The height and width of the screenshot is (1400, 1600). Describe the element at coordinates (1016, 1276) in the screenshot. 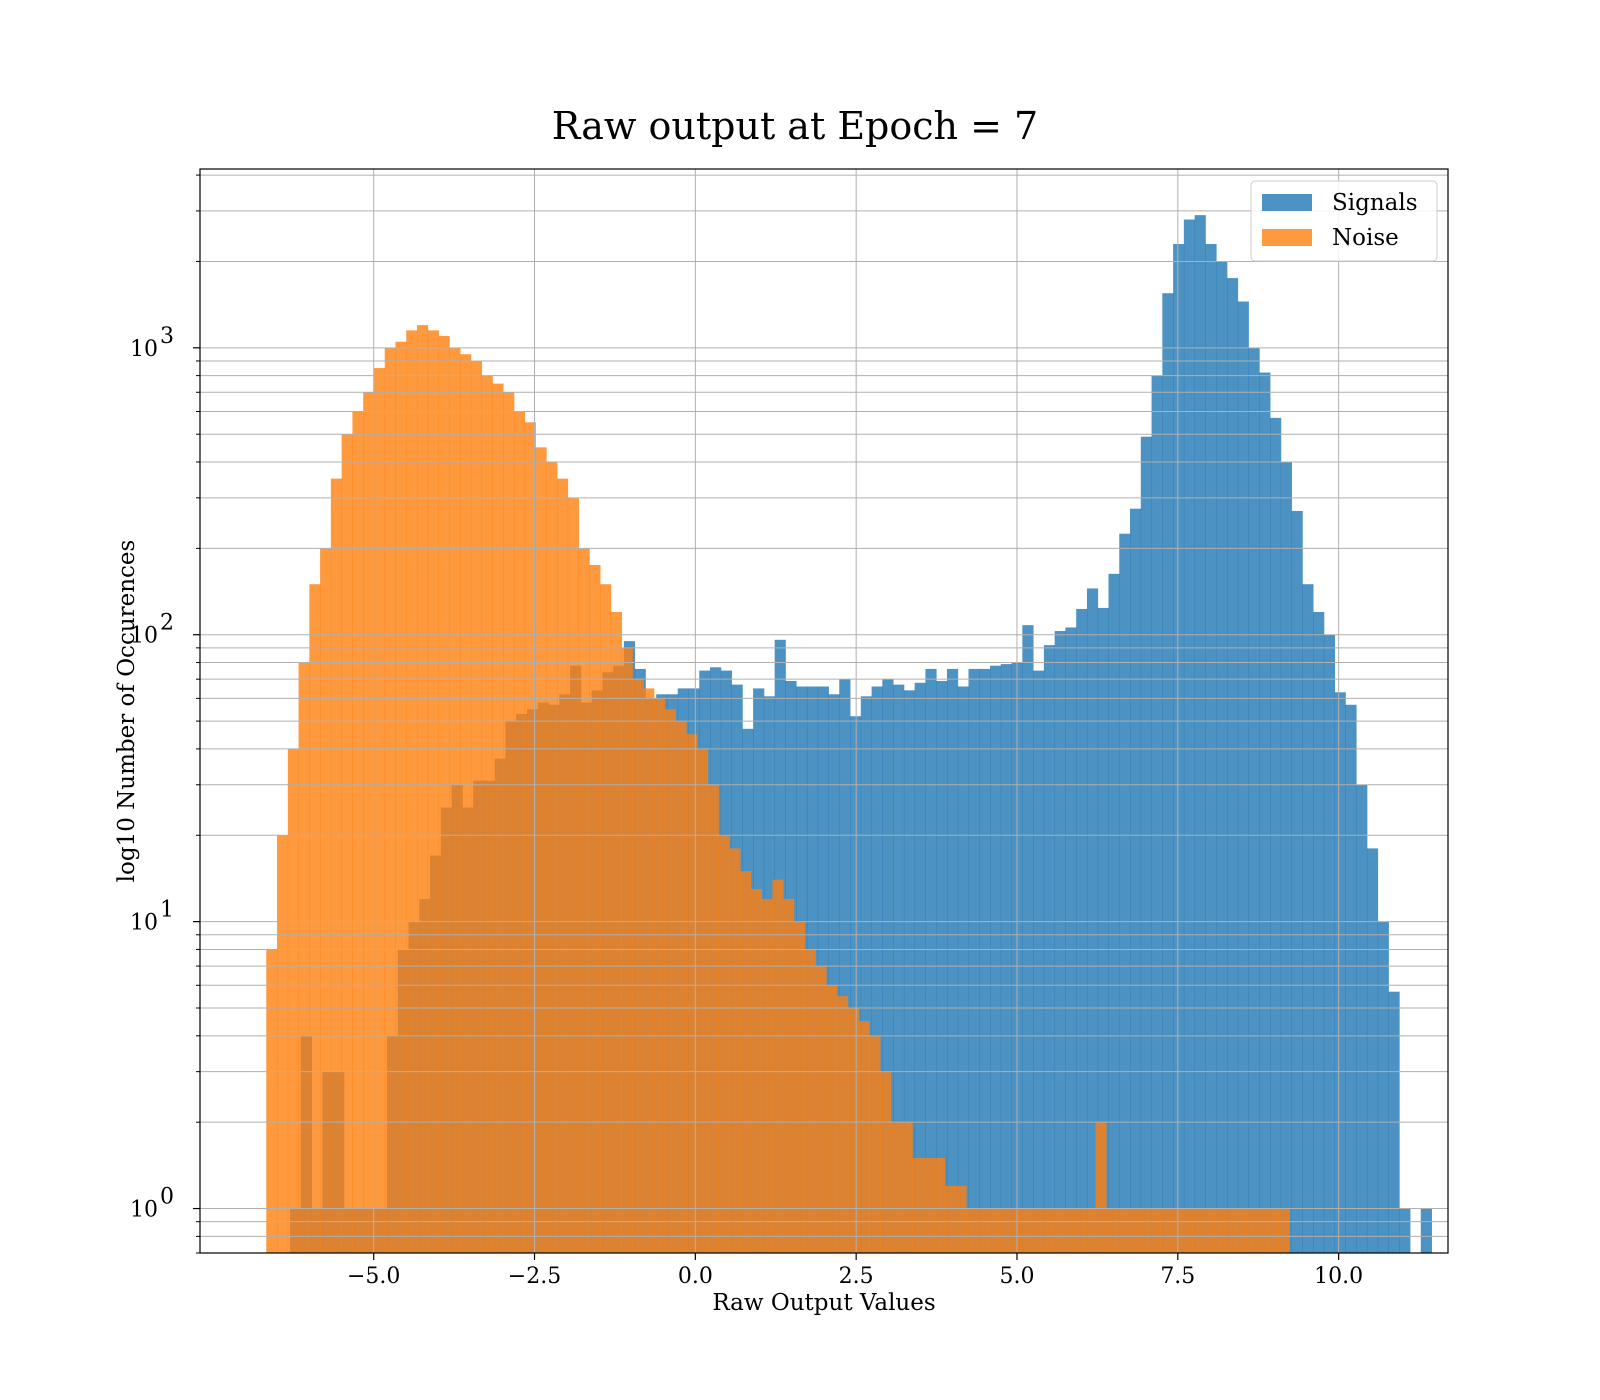

I see `x-tick-label: 5.0` at that location.